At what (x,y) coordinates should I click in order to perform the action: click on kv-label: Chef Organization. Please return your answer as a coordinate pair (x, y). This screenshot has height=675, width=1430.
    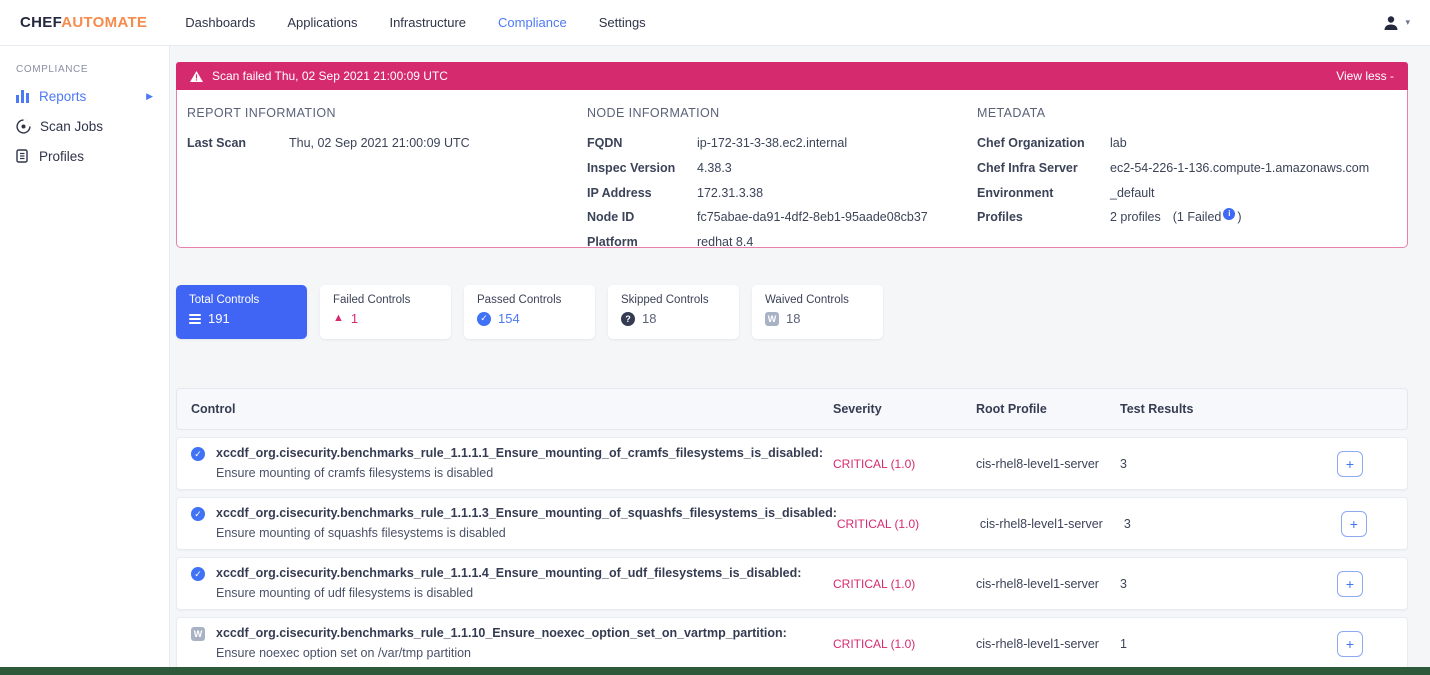
    Looking at the image, I should click on (1031, 143).